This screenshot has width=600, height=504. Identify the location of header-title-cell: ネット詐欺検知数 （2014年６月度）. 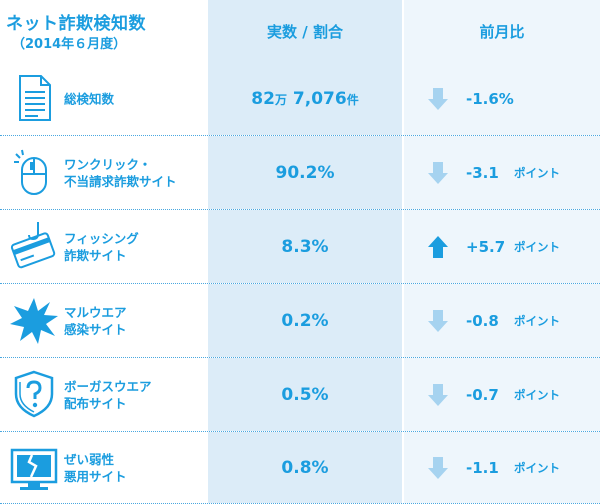
(104, 31).